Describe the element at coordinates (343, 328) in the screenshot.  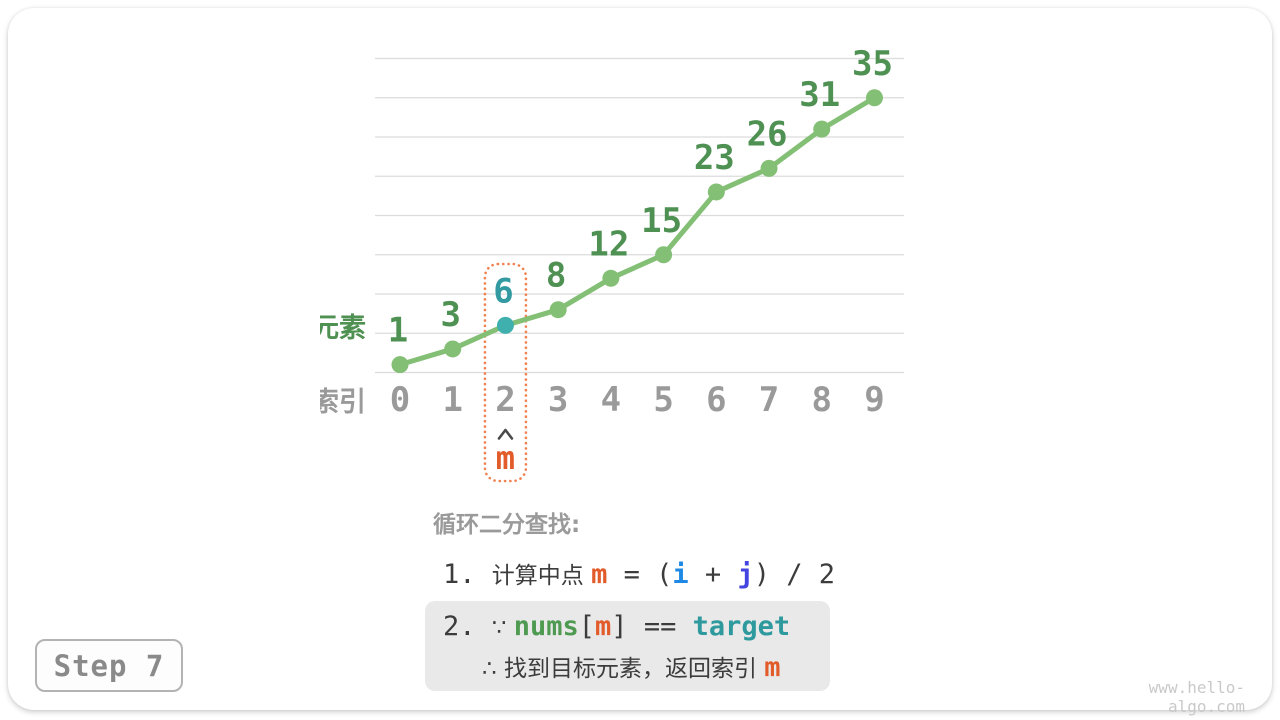
I see `y-axis-label: 元素` at that location.